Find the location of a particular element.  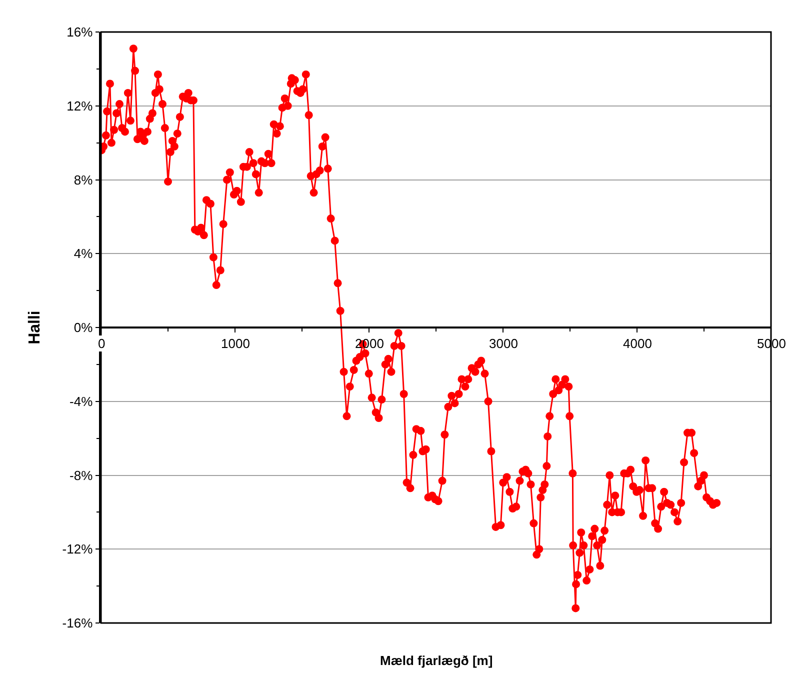

y-tick-label: 16% is located at coordinates (80, 32).